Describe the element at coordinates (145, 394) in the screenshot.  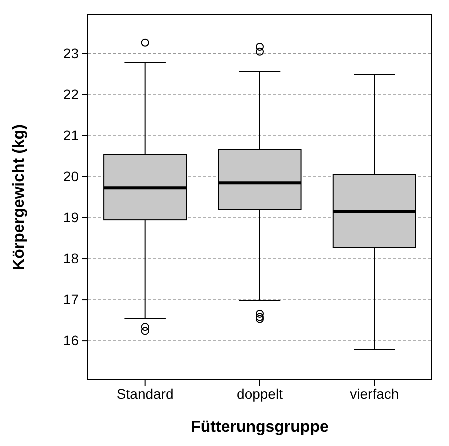
I see `x-tick-label: Standard` at that location.